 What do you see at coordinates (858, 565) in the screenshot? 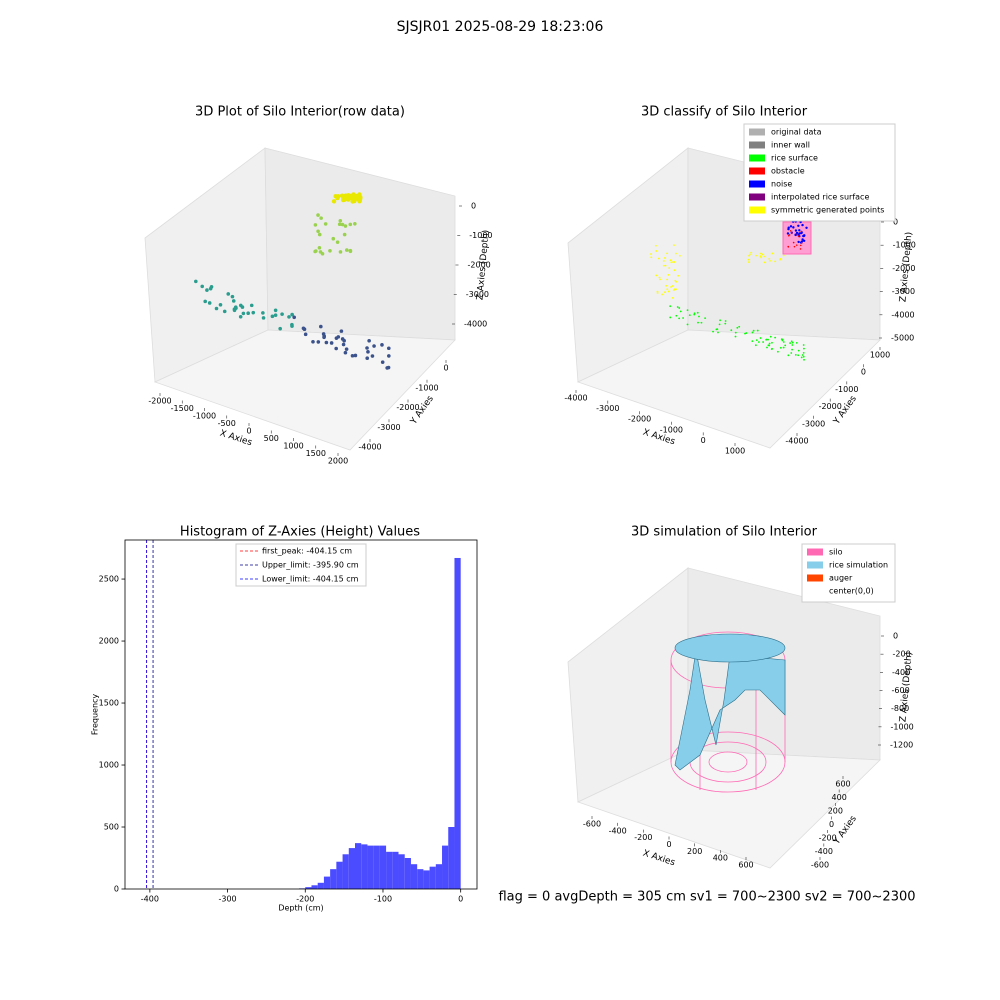
I see `legend-label: rice simulation` at bounding box center [858, 565].